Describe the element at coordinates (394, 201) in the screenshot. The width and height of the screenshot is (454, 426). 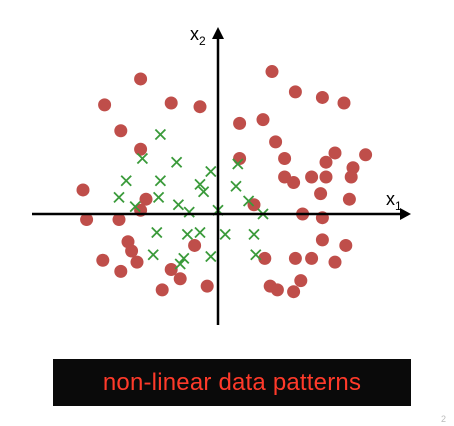
I see `x-axis-label: x1` at that location.